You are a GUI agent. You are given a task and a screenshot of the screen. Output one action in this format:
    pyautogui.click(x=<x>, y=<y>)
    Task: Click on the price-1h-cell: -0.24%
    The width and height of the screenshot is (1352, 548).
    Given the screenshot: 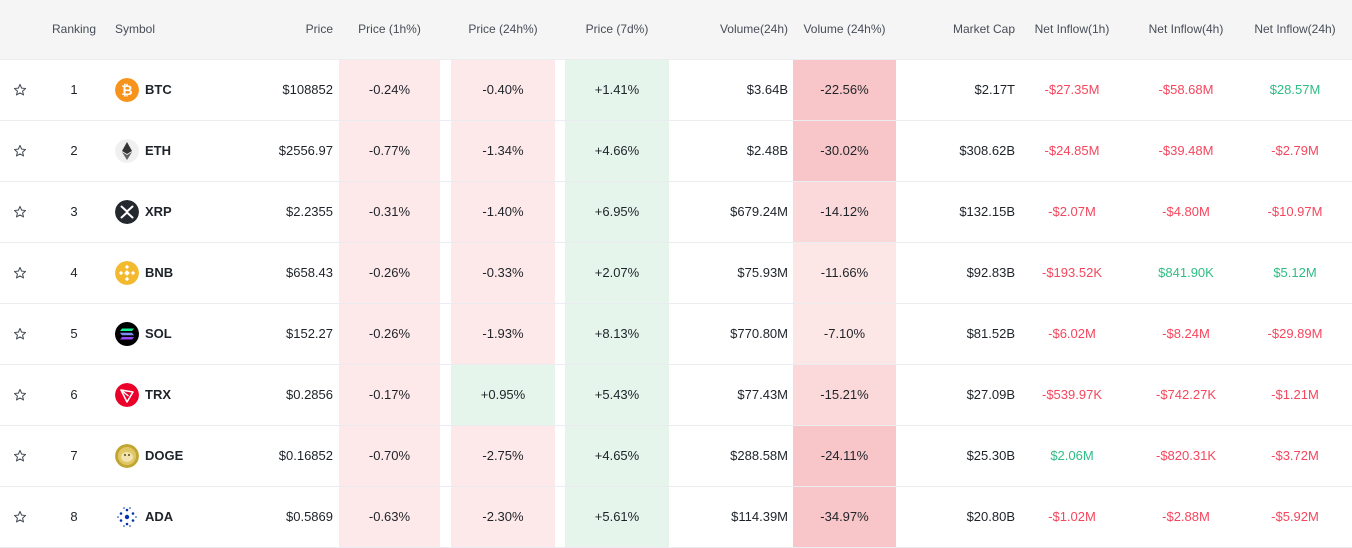 What is the action you would take?
    pyautogui.click(x=389, y=89)
    